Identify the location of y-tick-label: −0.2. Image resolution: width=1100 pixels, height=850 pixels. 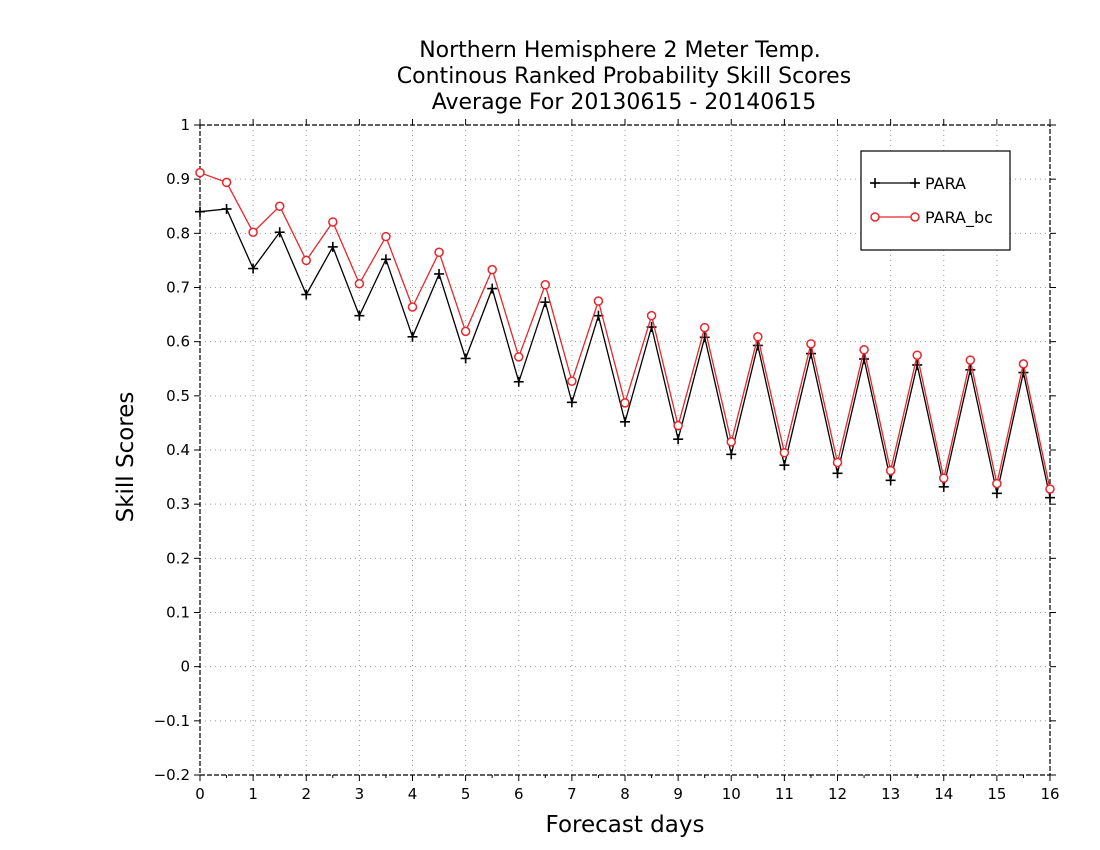
(172, 775).